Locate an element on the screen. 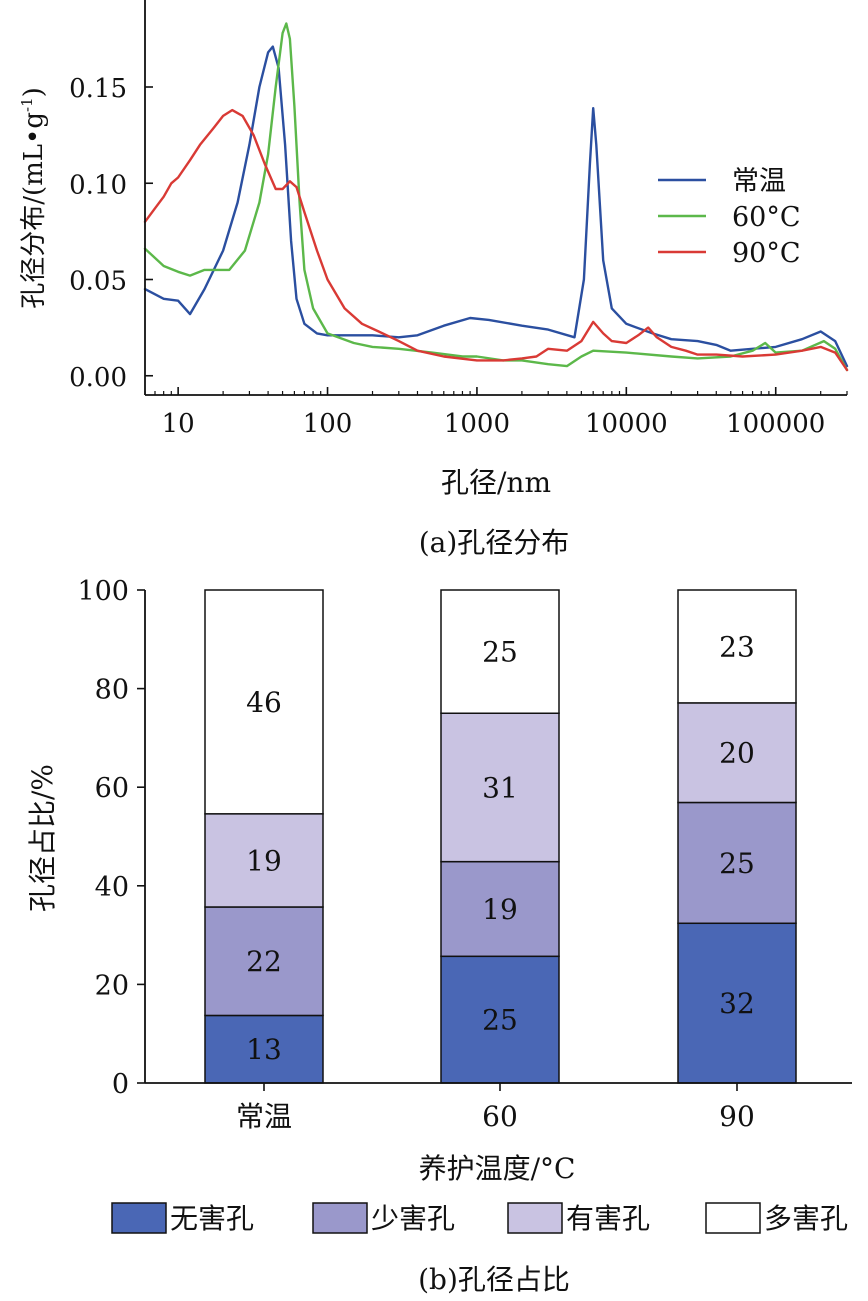 The width and height of the screenshot is (868, 1301). legend-label: 无害孔 is located at coordinates (212, 1218).